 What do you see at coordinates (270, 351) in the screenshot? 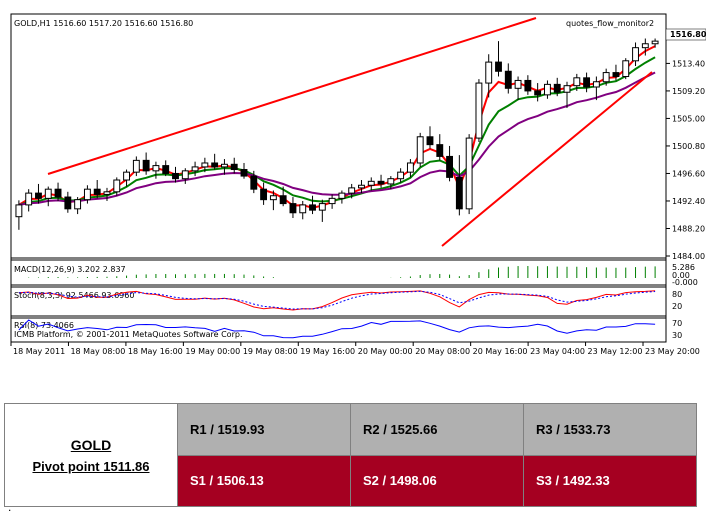
I see `time-tick-label: 19 May 08:00` at bounding box center [270, 351].